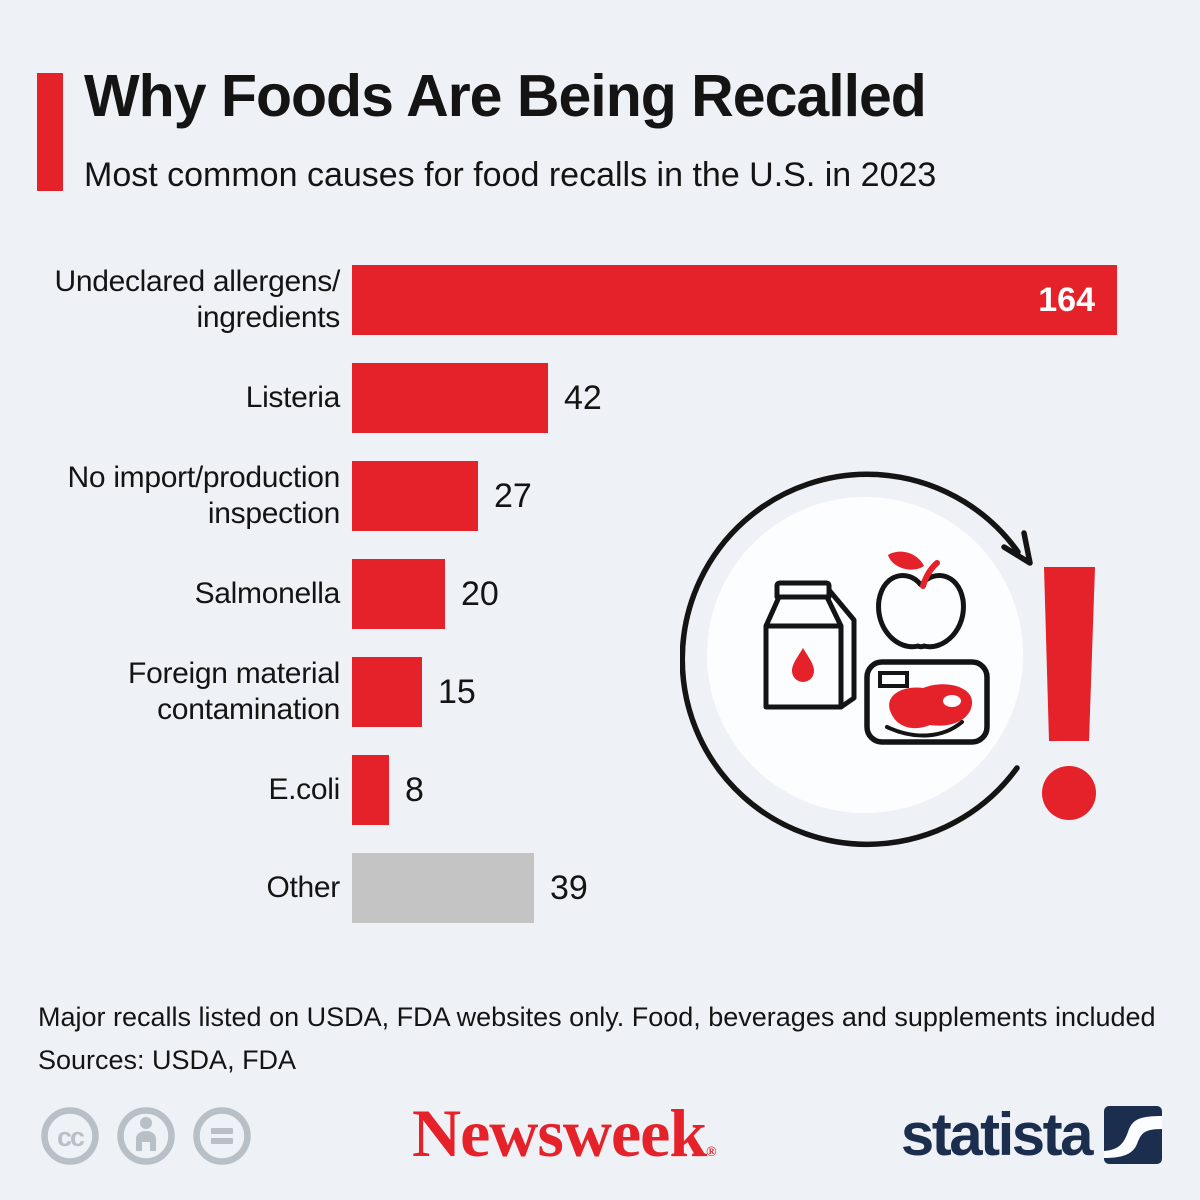 This screenshot has height=1200, width=1200. I want to click on category-label: E.coli, so click(304, 789).